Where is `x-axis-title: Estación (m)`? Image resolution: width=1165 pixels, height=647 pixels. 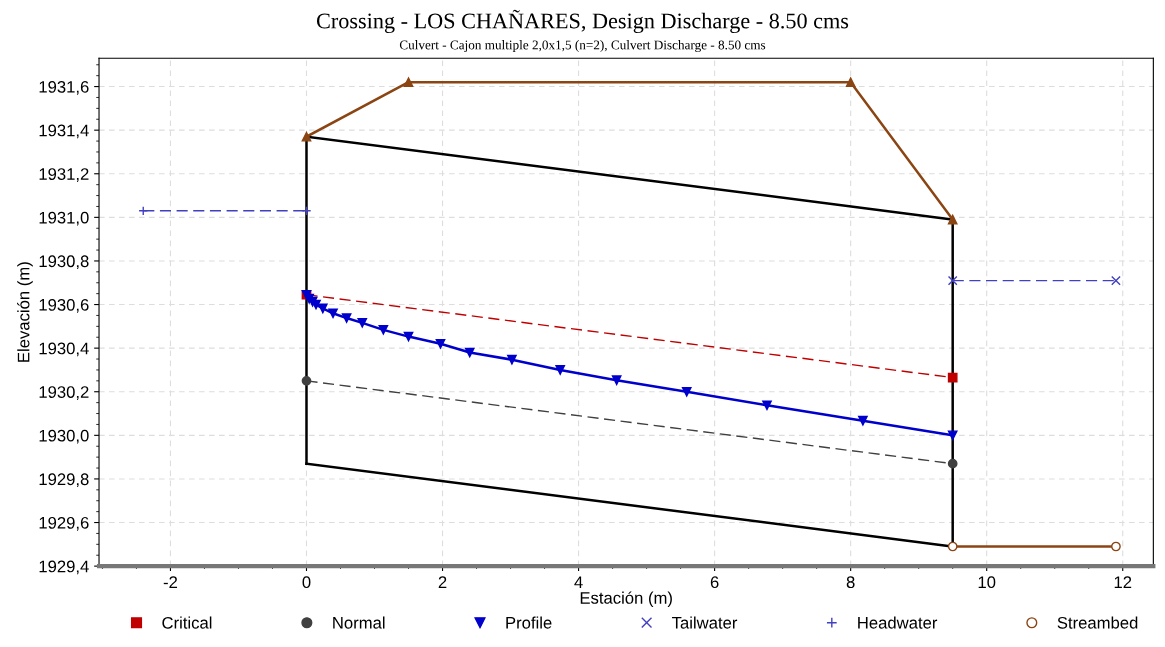 x-axis-title: Estación (m) is located at coordinates (626, 599).